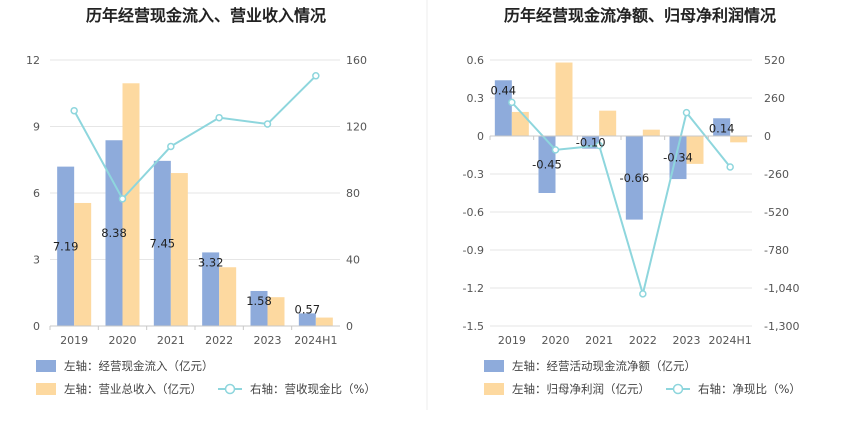 The height and width of the screenshot is (437, 850). What do you see at coordinates (581, 389) in the screenshot?
I see `legend-label: 左轴：归母净利润（亿元）` at bounding box center [581, 389].